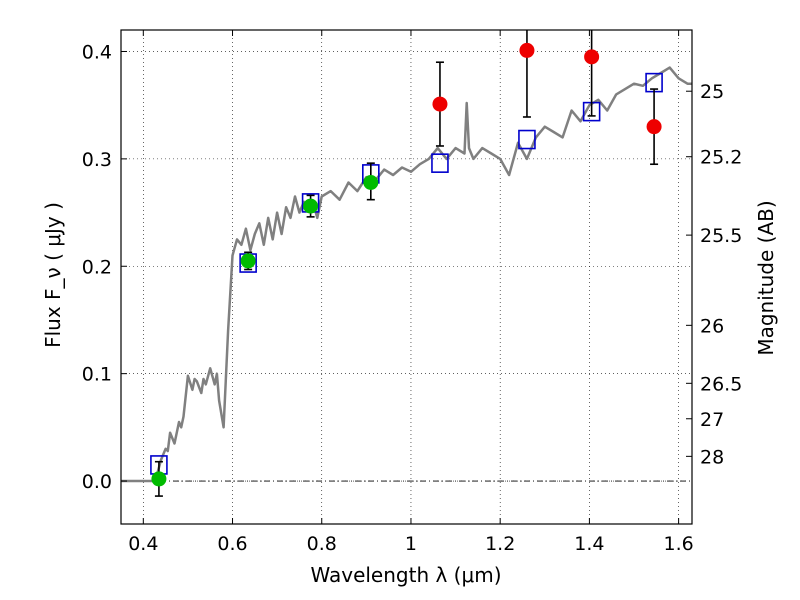  What do you see at coordinates (97, 160) in the screenshot?
I see `y-tick-label: 0.3` at bounding box center [97, 160].